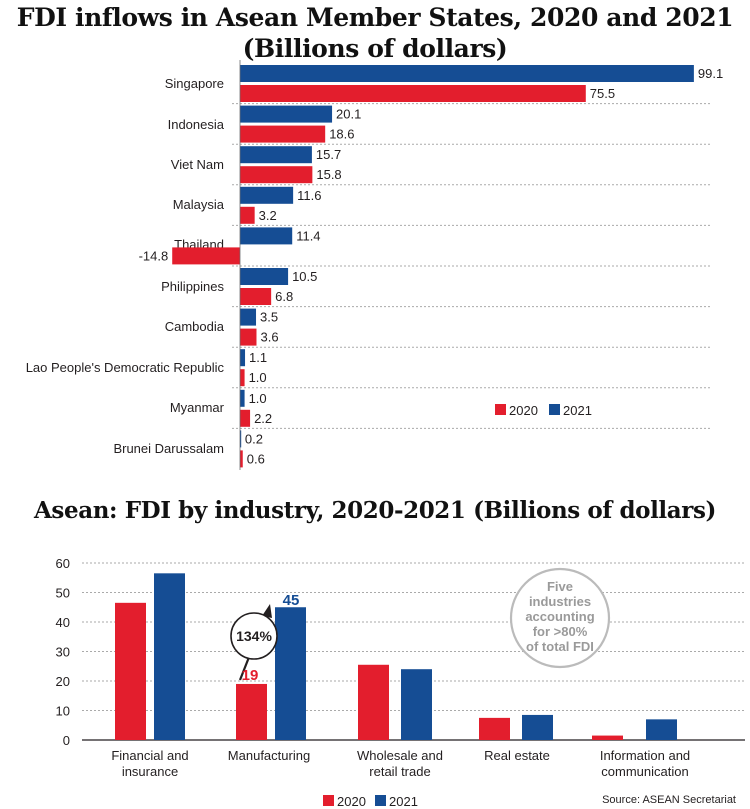  Describe the element at coordinates (560, 586) in the screenshot. I see `callout-text-line: Five` at that location.